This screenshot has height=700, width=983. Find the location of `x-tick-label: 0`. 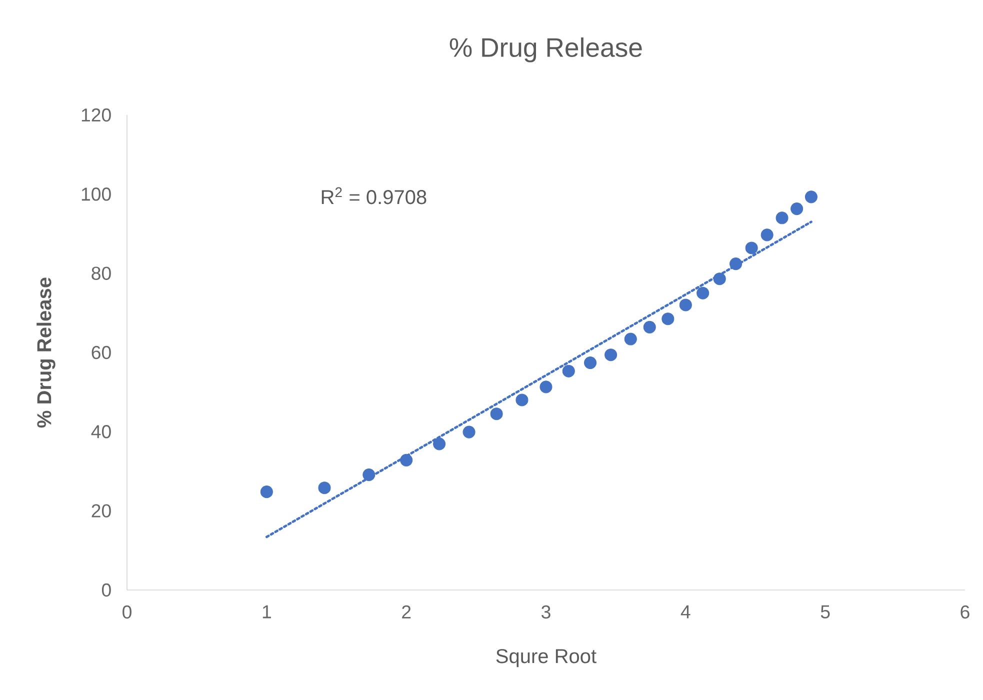

x-tick-label: 0 is located at coordinates (127, 612).